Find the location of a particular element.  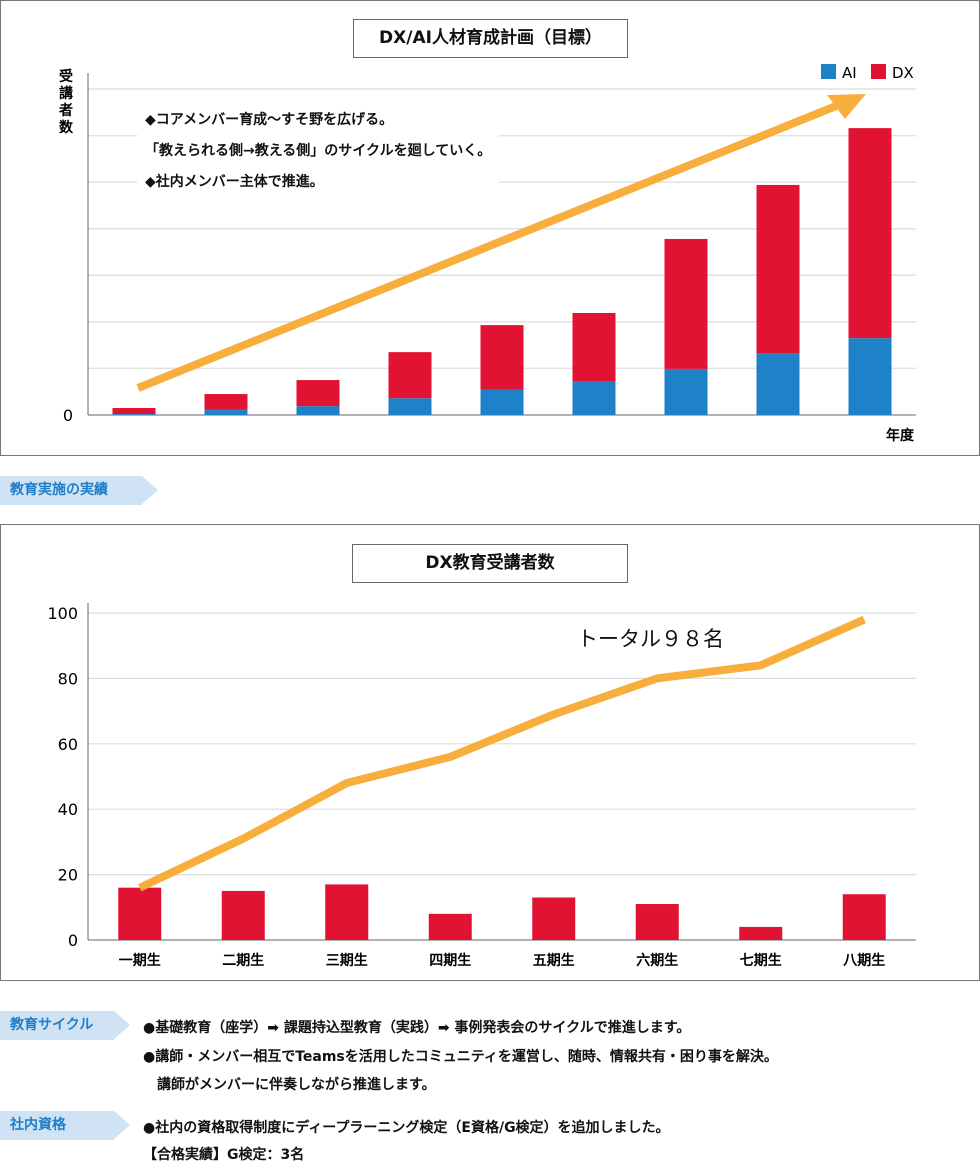

results-ribbon: 教育実施の実績 is located at coordinates (79, 490).